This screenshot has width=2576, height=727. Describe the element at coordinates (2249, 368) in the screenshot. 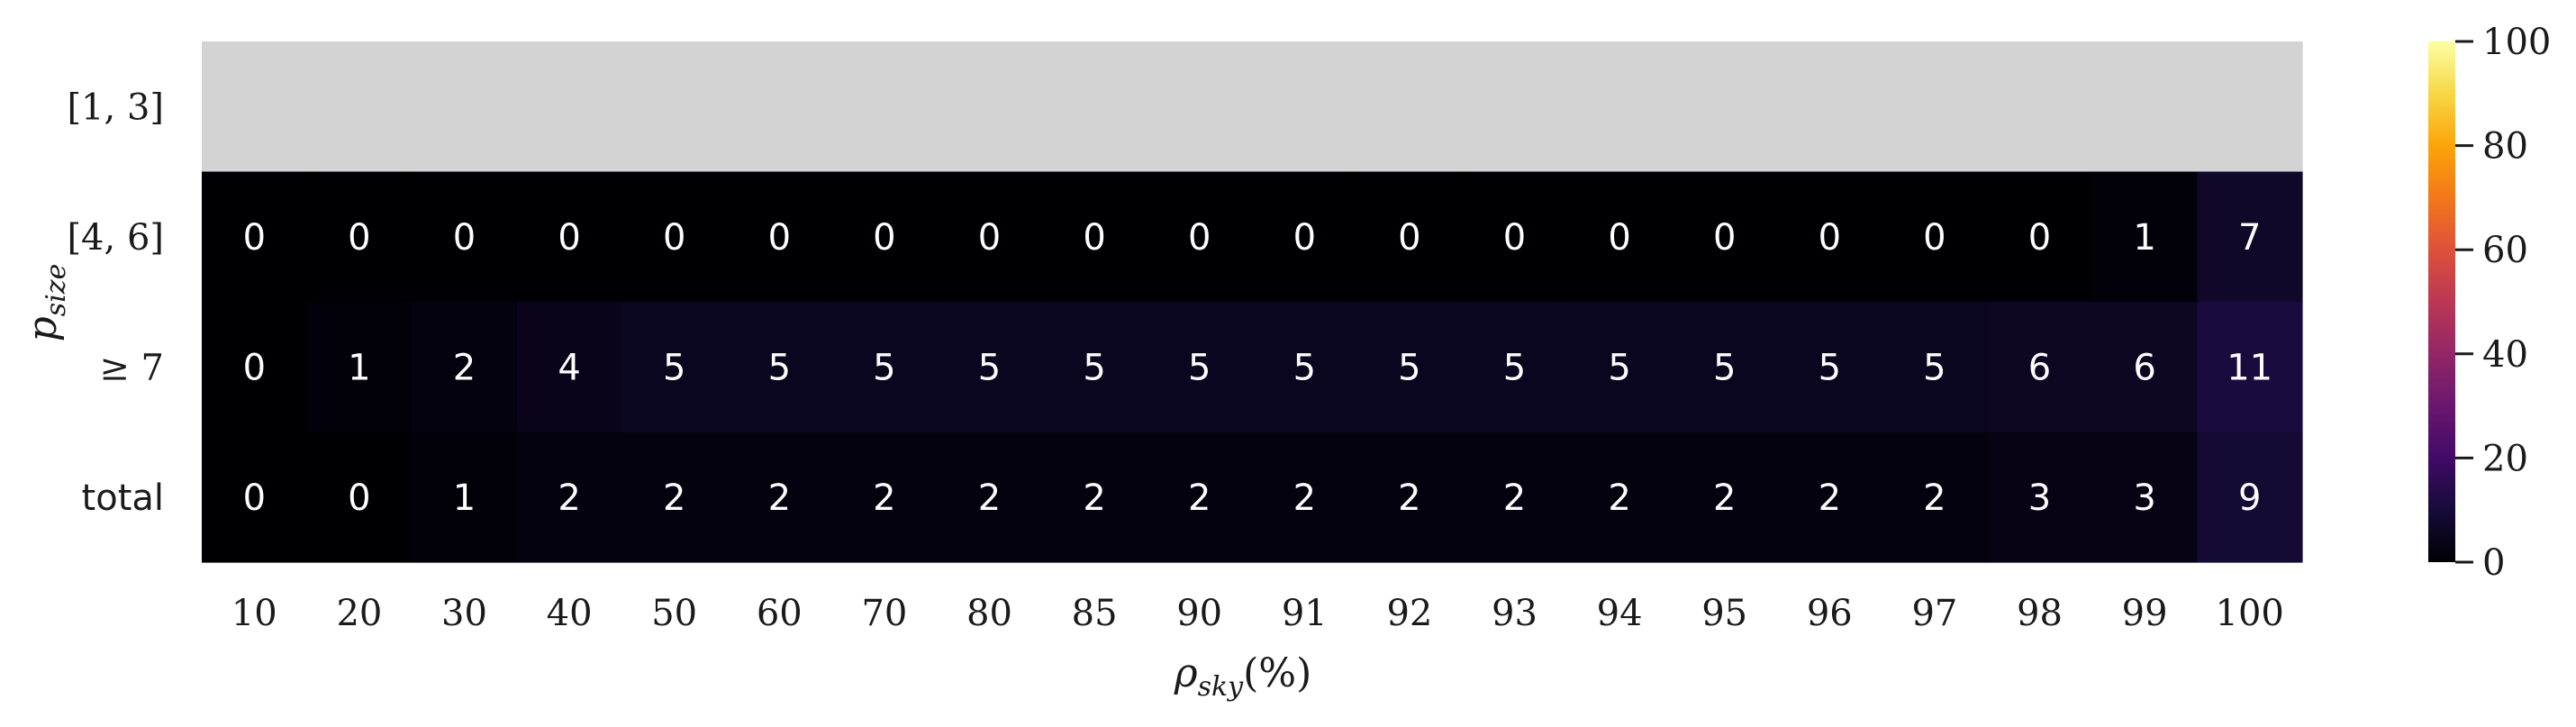

I see `cell-value-label: 11` at that location.